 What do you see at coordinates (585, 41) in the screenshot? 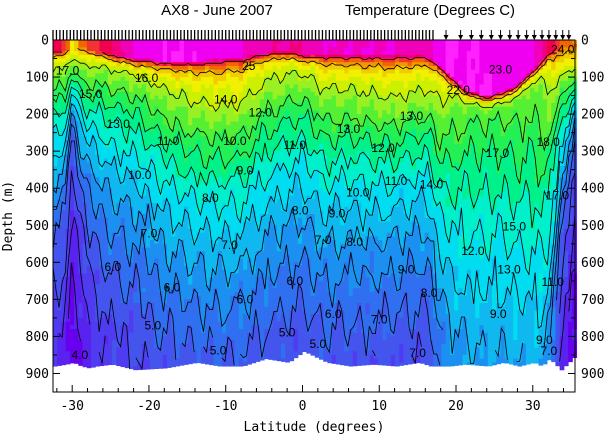
I see `y-tick-label-right: 0` at bounding box center [585, 41].